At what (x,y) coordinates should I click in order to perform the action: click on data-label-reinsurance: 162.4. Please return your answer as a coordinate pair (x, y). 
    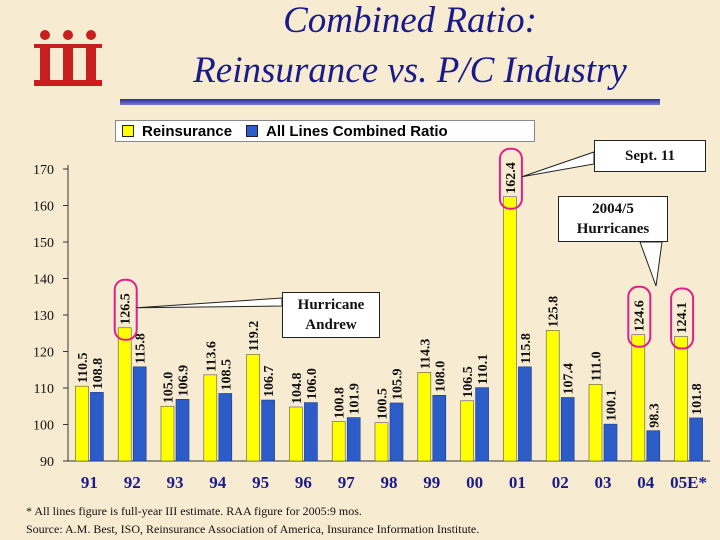
    Looking at the image, I should click on (511, 178).